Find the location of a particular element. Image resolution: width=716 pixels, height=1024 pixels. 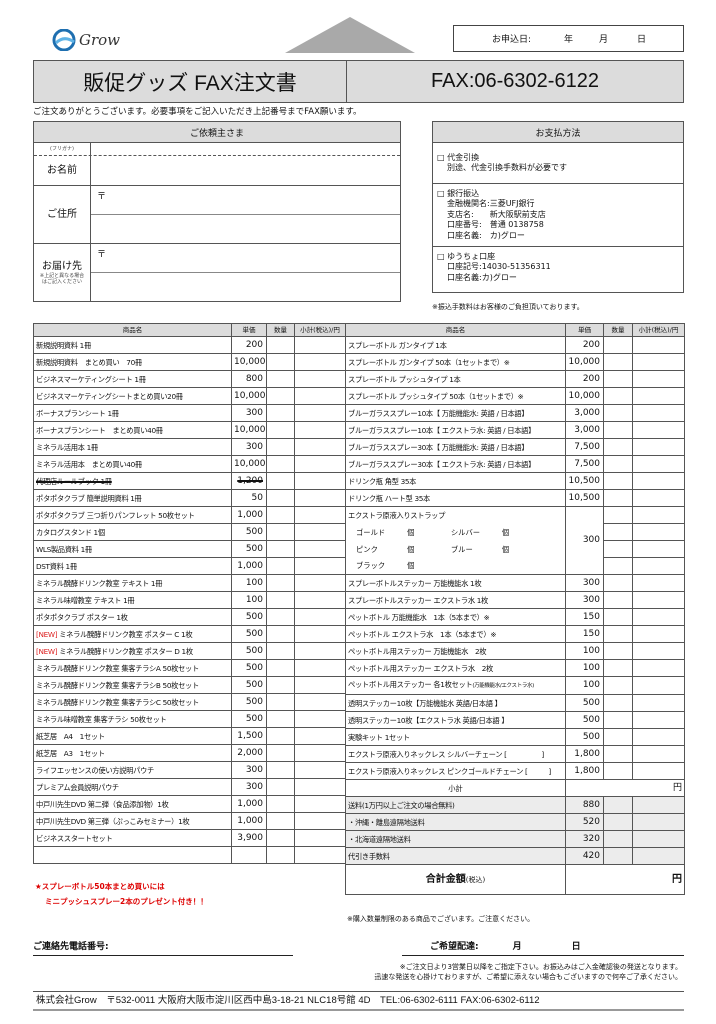

payment-postal: □ ゆうちょ口座 口座記号:14030-51356311 口座名義:カ)グロー is located at coordinates (558, 269).